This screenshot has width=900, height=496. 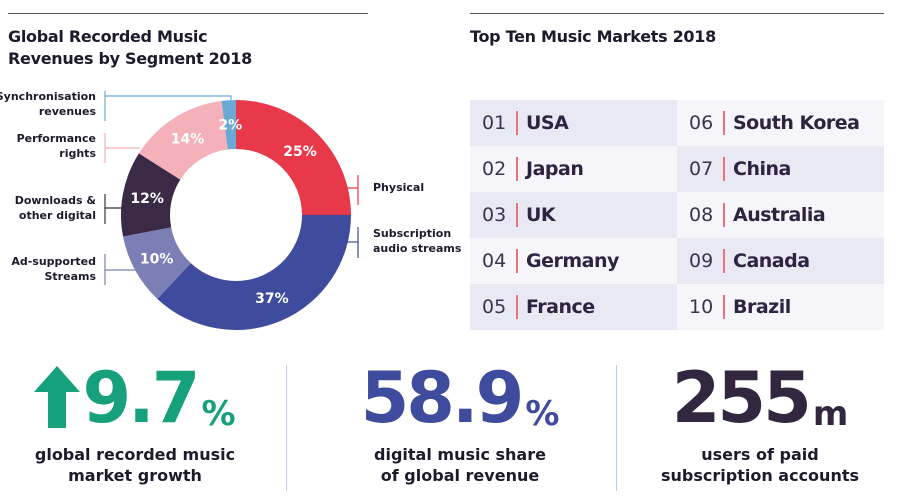 What do you see at coordinates (796, 123) in the screenshot?
I see `market-name: South Korea` at bounding box center [796, 123].